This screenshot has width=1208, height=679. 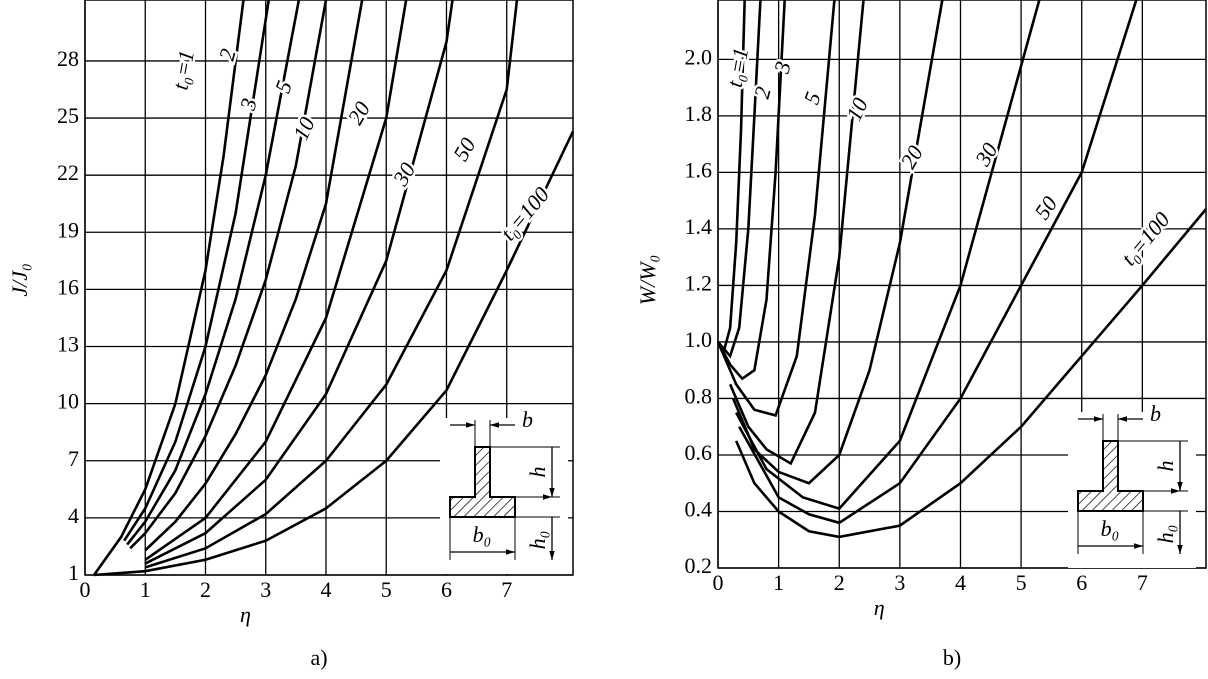 What do you see at coordinates (699, 226) in the screenshot?
I see `y-tick-label: 1.4` at bounding box center [699, 226].